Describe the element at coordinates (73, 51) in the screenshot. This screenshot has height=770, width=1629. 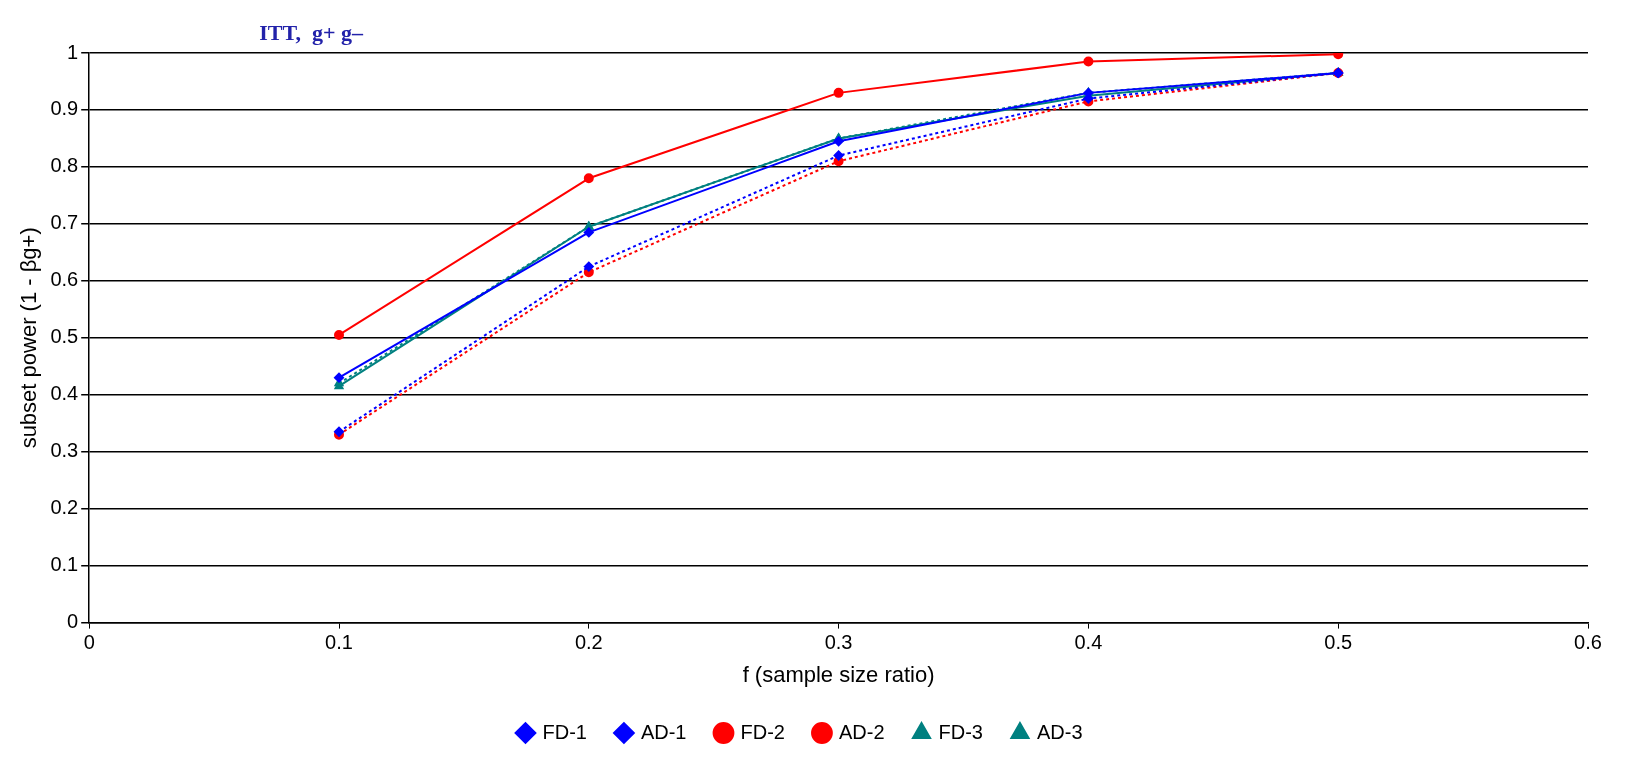
I see `y-tick-label: 1` at that location.